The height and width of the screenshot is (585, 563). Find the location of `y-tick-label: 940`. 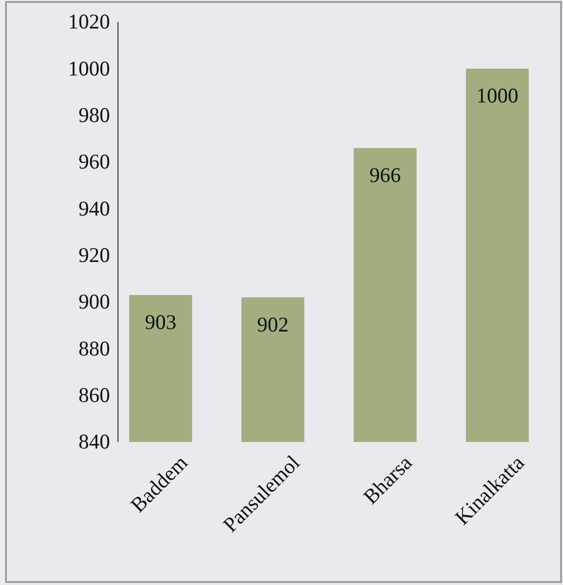

y-tick-label: 940 is located at coordinates (94, 208).